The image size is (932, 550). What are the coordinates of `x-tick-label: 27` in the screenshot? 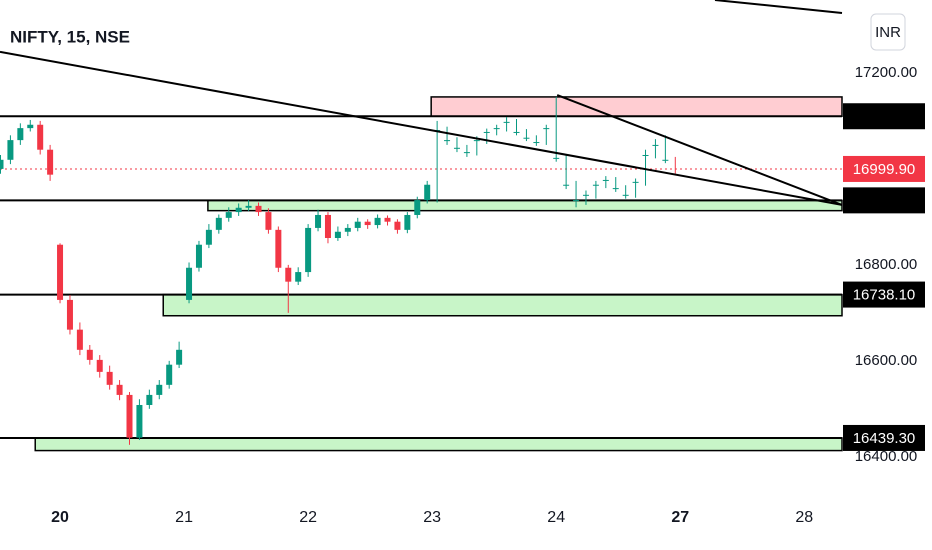 It's located at (680, 517).